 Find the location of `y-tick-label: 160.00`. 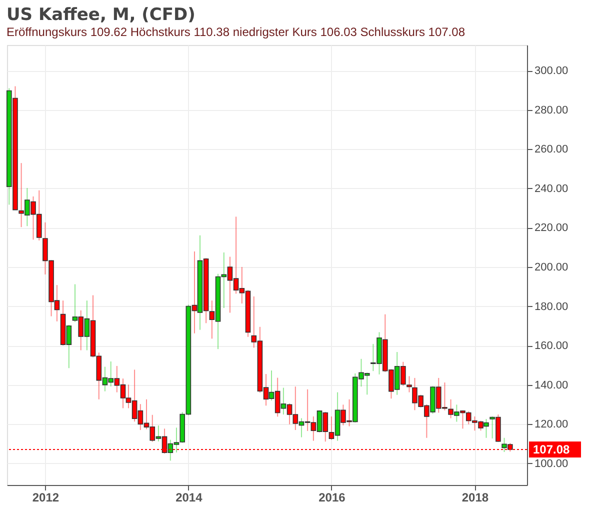

y-tick-label: 160.00 is located at coordinates (551, 346).